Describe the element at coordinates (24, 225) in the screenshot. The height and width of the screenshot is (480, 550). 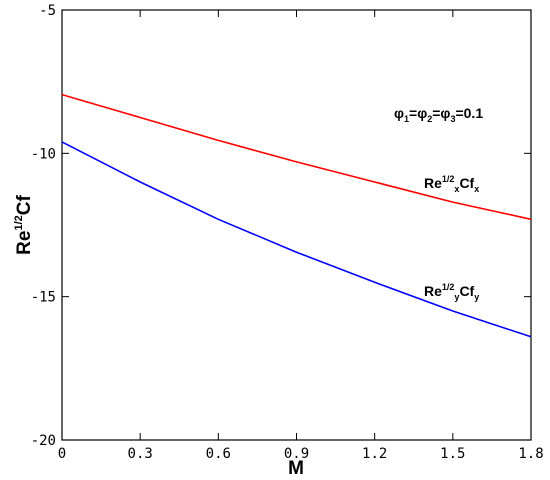
I see `y-axis-title: Re1/2Cf` at that location.